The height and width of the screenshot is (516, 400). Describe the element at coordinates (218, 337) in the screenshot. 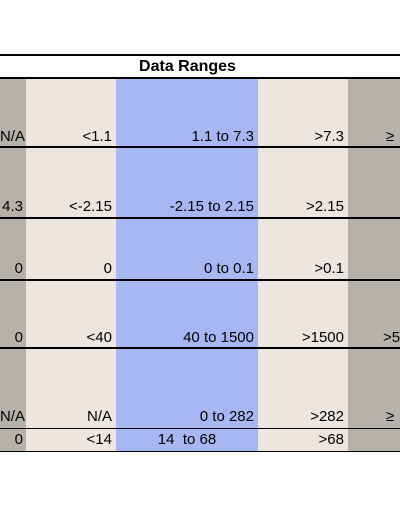

I see `cell-col-c: 40 to 1500` at that location.